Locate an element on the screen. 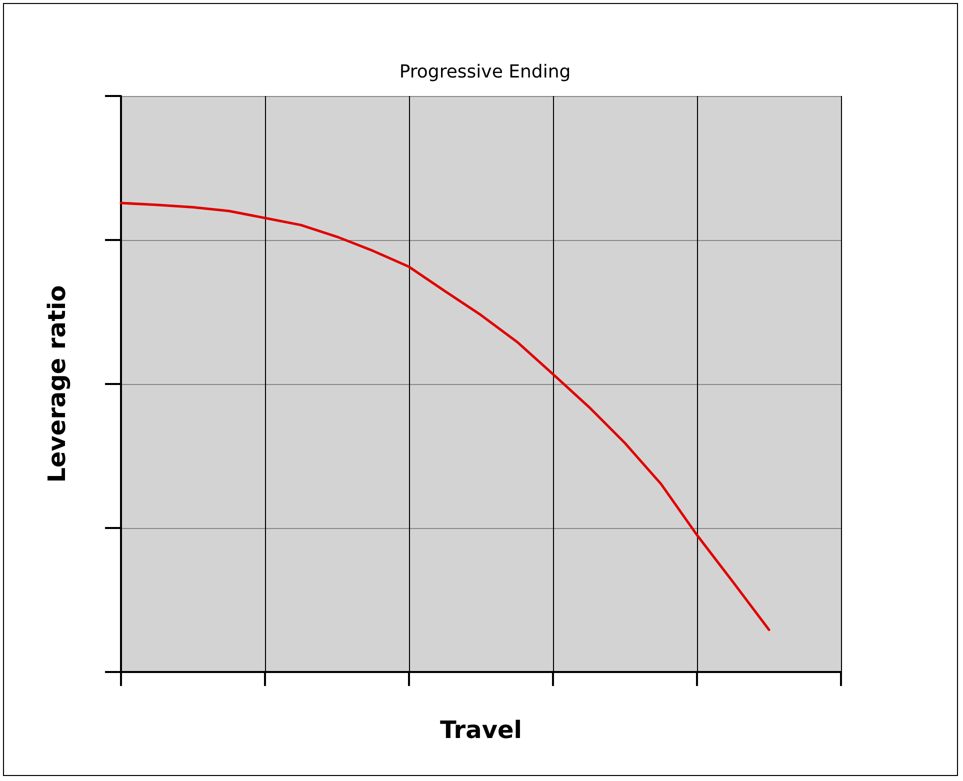  y-axis-title: Leverage ratio is located at coordinates (57, 384).